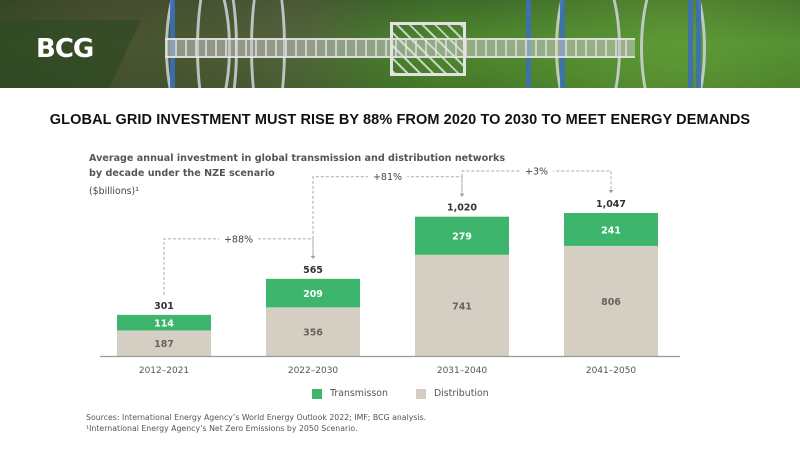 The width and height of the screenshot is (800, 450). I want to click on data-label-distribution: 356, so click(313, 333).